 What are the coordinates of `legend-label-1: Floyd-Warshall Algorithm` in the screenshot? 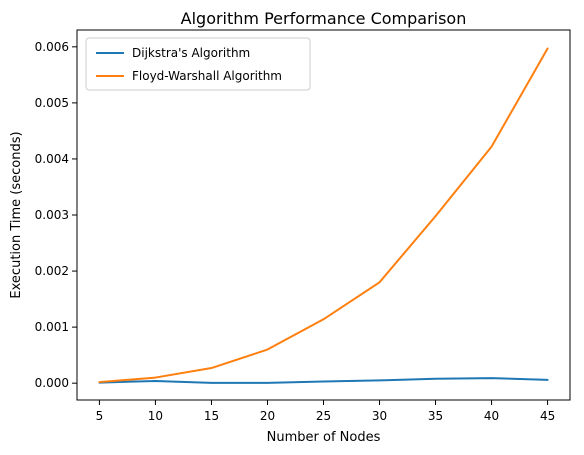 It's located at (207, 76).